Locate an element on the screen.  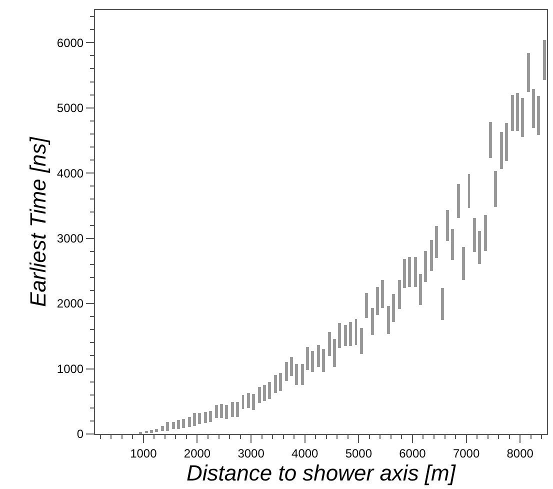
x-tick-label: 6000 is located at coordinates (412, 453).